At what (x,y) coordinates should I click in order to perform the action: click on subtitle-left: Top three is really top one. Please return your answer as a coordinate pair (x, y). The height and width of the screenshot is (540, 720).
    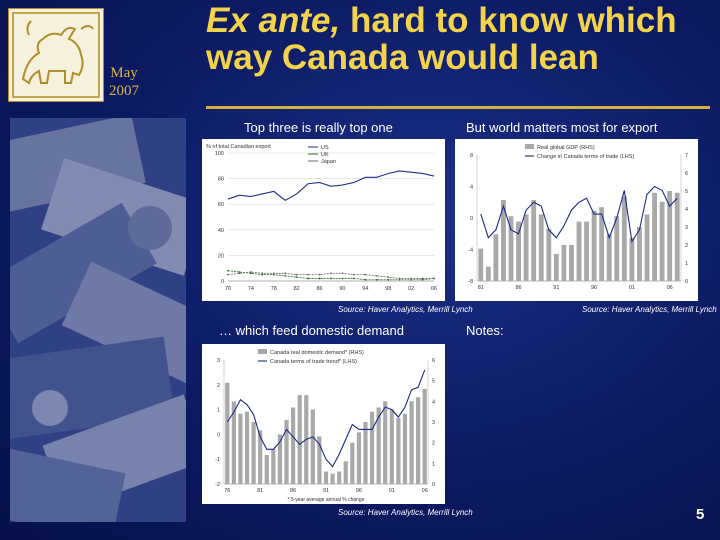
    Looking at the image, I should click on (318, 127).